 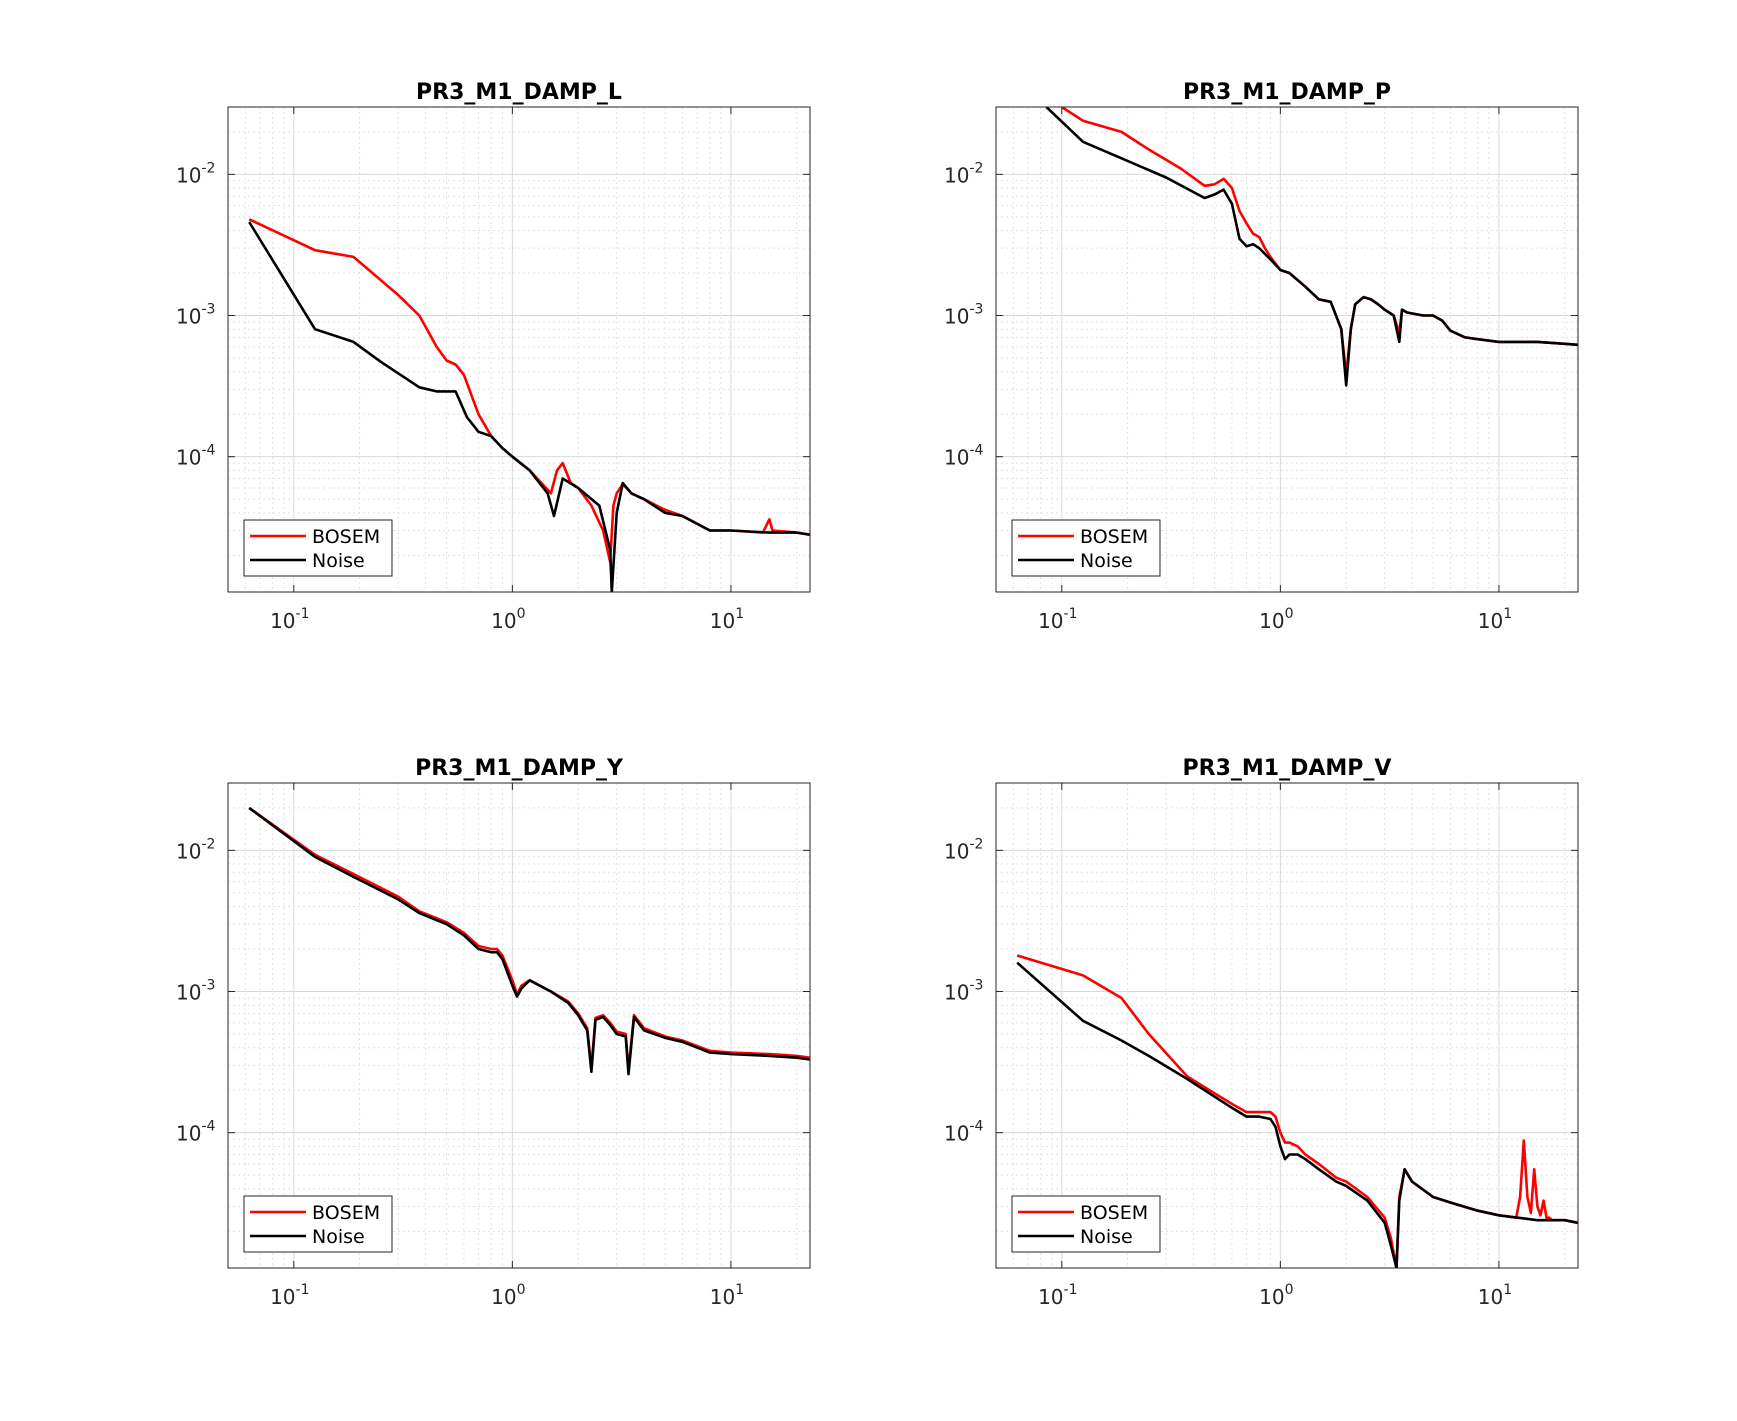 What do you see at coordinates (519, 92) in the screenshot?
I see `chart-title: PR3_M1_DAMP_L` at bounding box center [519, 92].